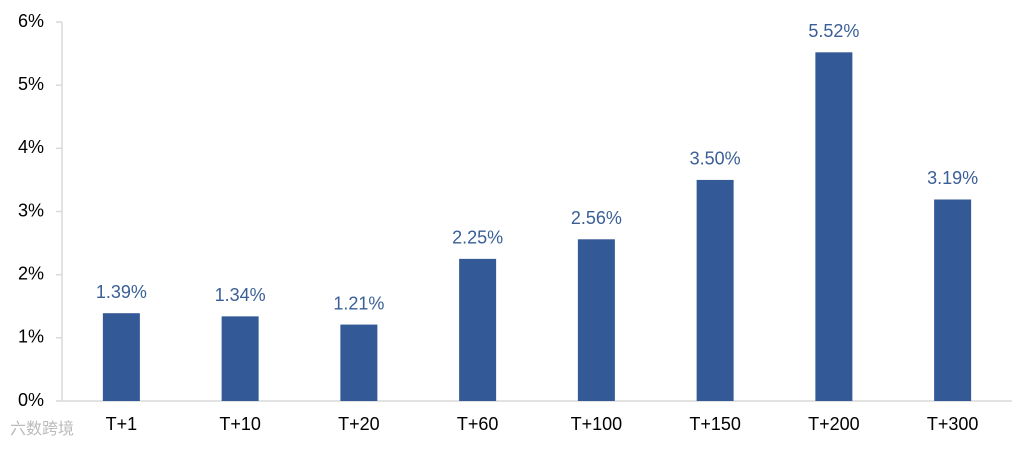  Describe the element at coordinates (833, 31) in the screenshot. I see `value-label: 5.52%` at that location.